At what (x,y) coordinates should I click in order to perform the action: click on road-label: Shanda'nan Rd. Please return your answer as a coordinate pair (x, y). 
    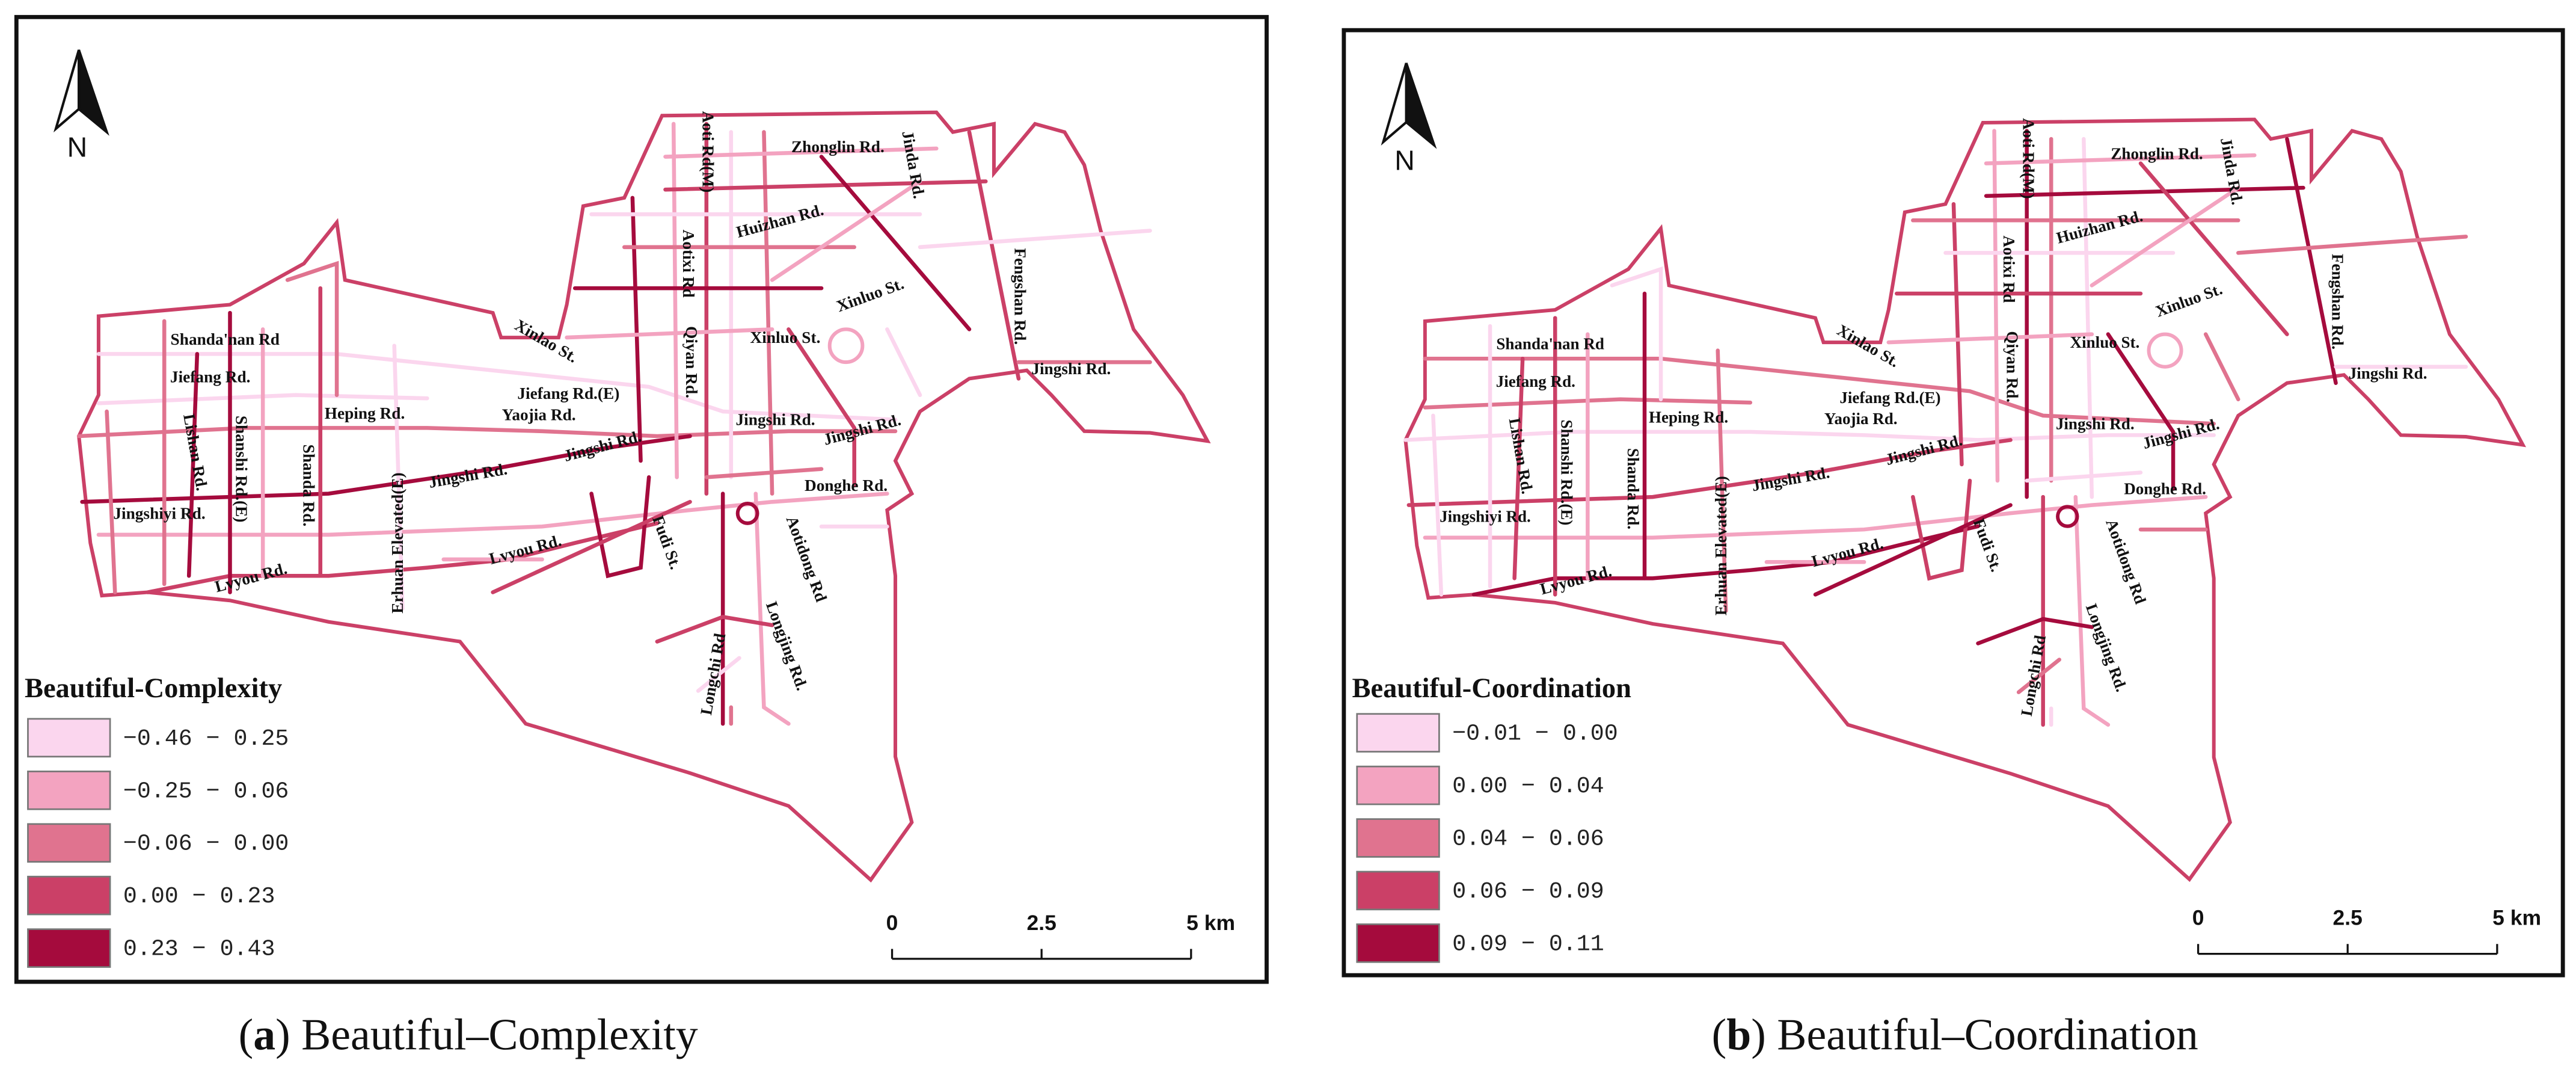
    Looking at the image, I should click on (1550, 344).